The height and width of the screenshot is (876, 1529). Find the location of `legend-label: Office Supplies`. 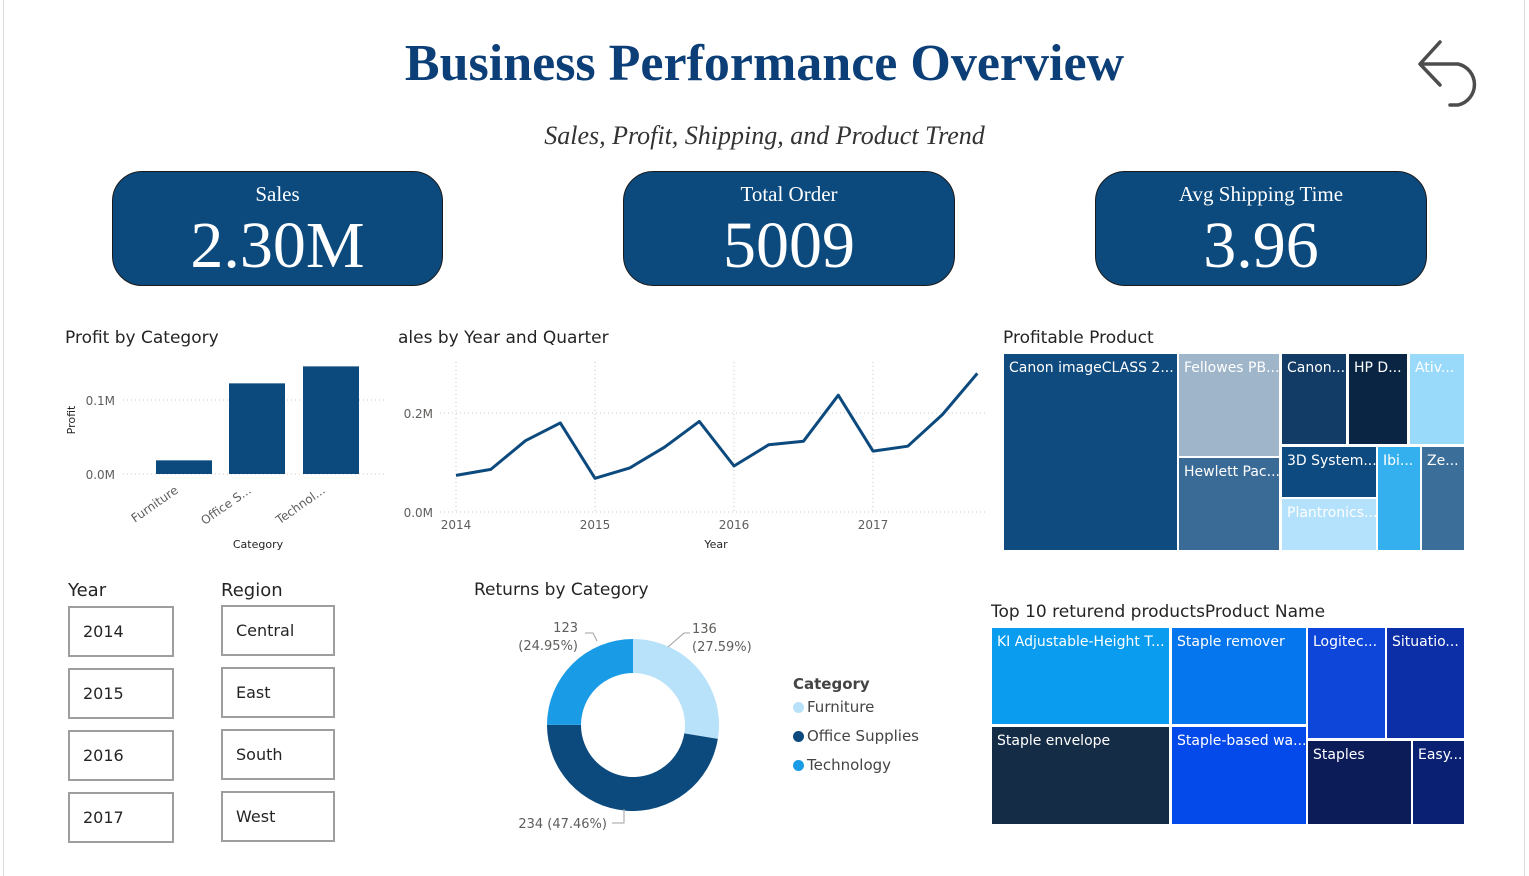

legend-label: Office Supplies is located at coordinates (863, 736).